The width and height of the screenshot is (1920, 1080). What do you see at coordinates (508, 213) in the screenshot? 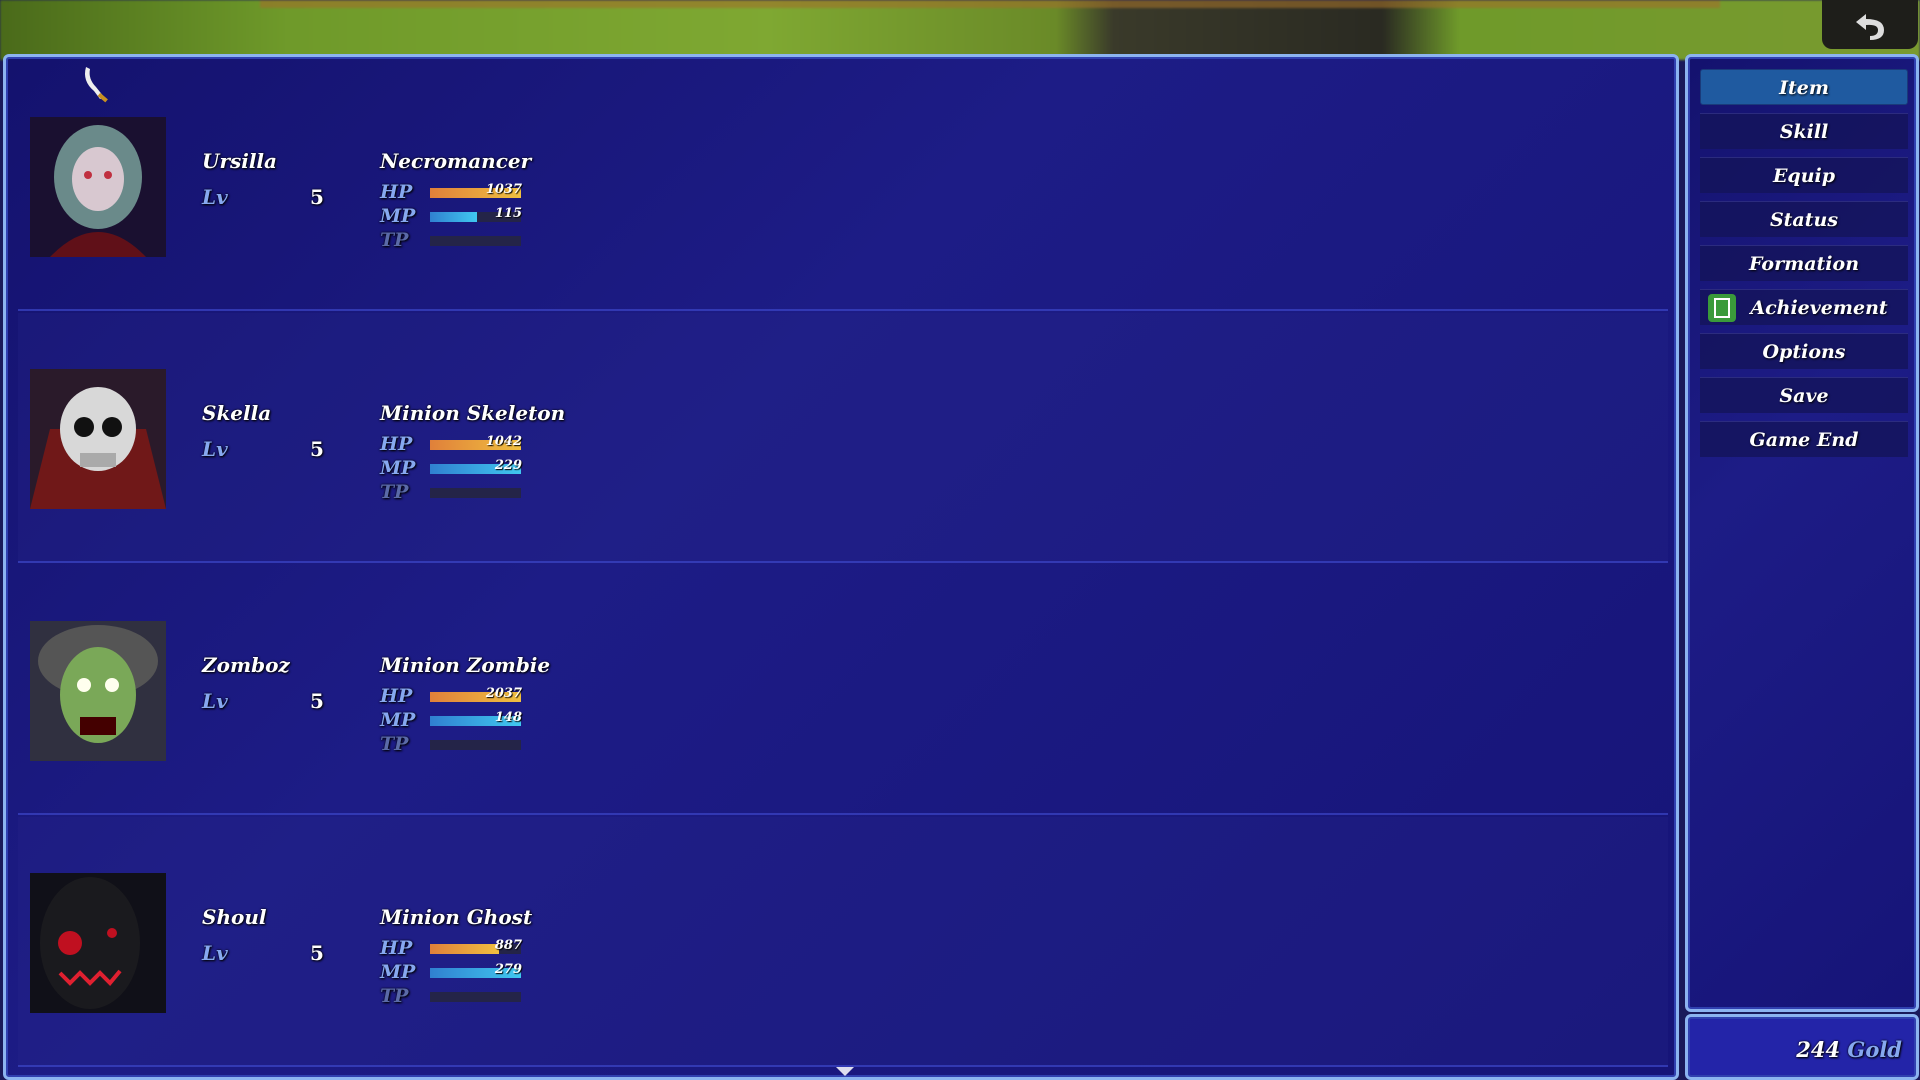
I see `mp-value: 115` at bounding box center [508, 213].